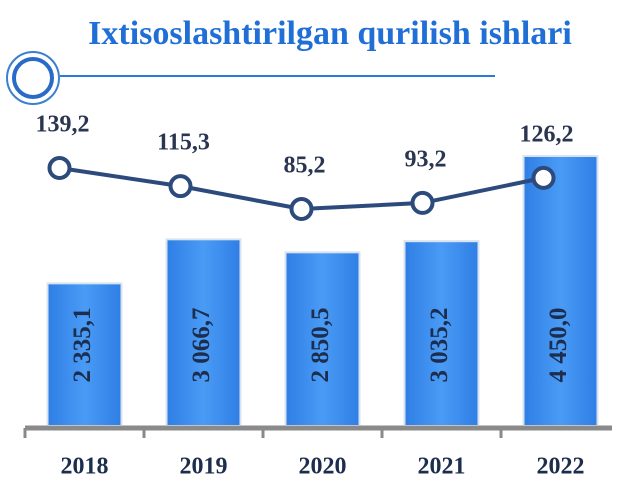 The image size is (627, 482). What do you see at coordinates (183, 143) in the screenshot?
I see `line-value-label: 115,3` at bounding box center [183, 143].